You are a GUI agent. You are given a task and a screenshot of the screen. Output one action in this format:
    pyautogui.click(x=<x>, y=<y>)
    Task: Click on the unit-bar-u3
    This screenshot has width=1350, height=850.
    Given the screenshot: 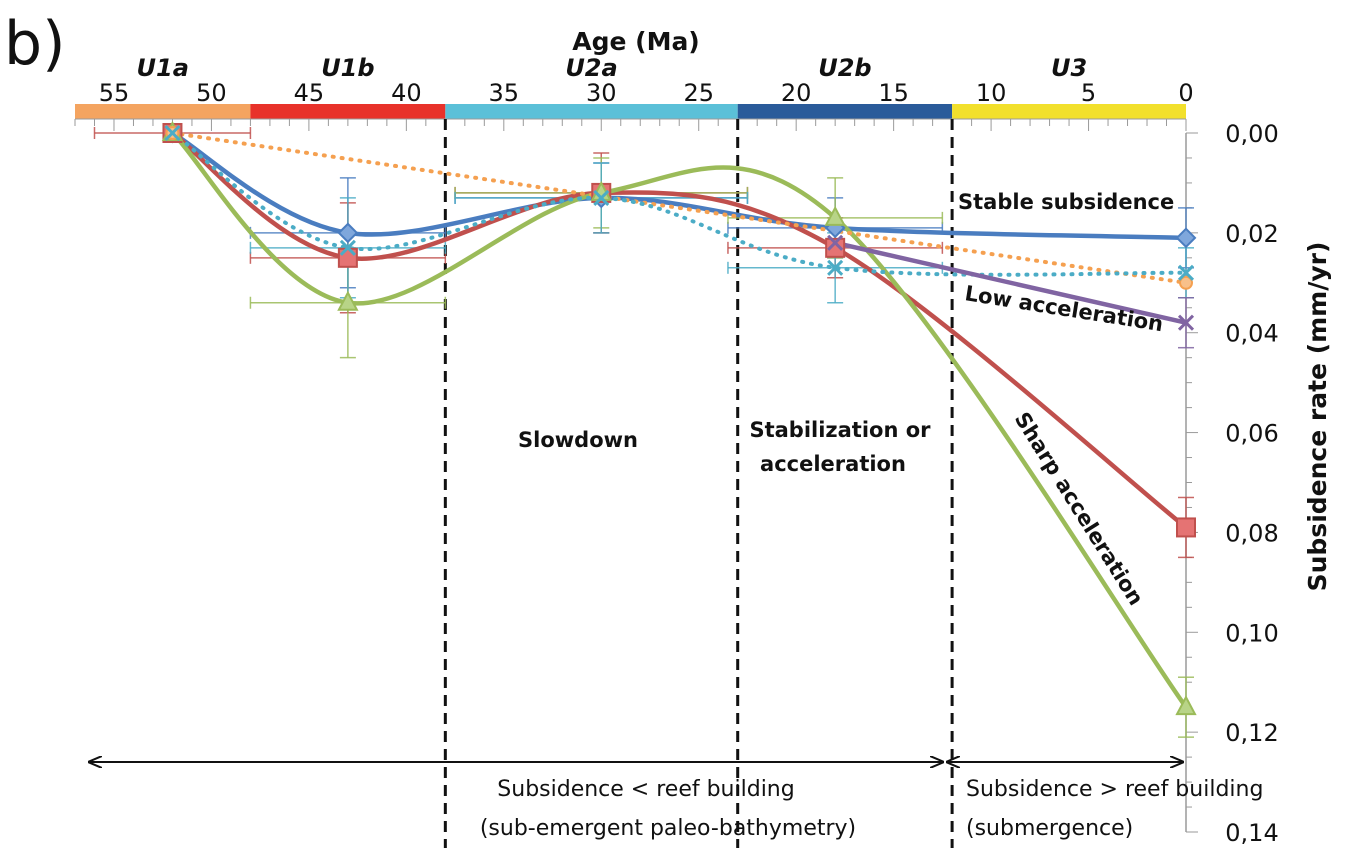 What is the action you would take?
    pyautogui.click(x=1069, y=111)
    